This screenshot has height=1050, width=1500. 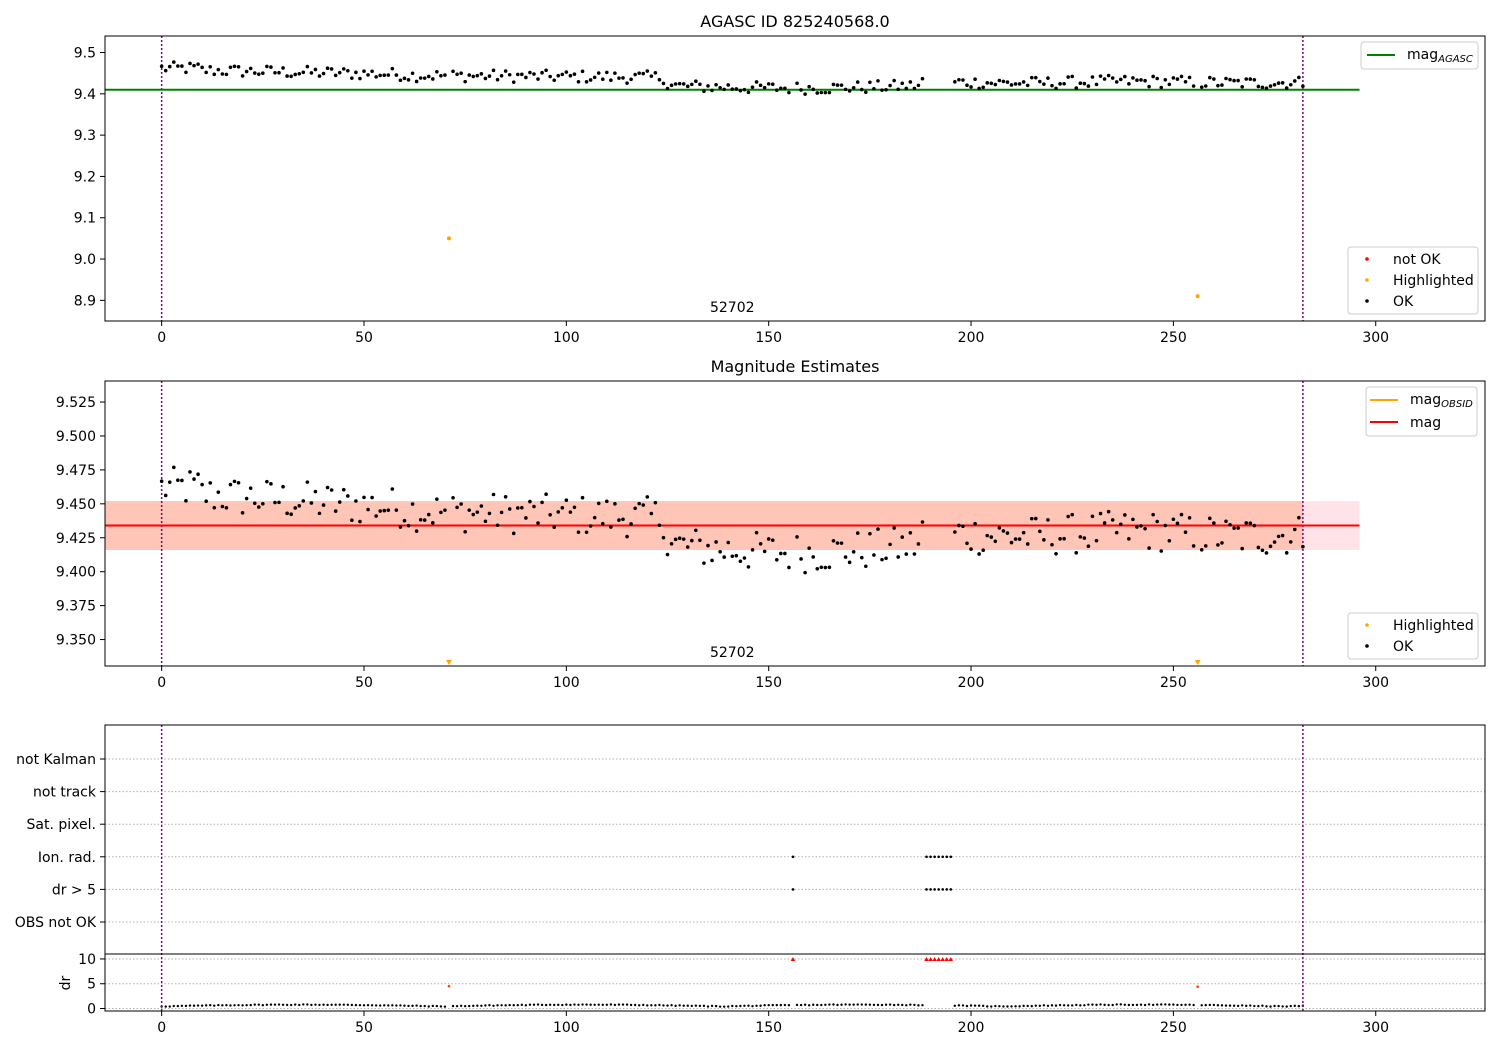 I want to click on dr-clipped-marker, so click(x=946, y=958).